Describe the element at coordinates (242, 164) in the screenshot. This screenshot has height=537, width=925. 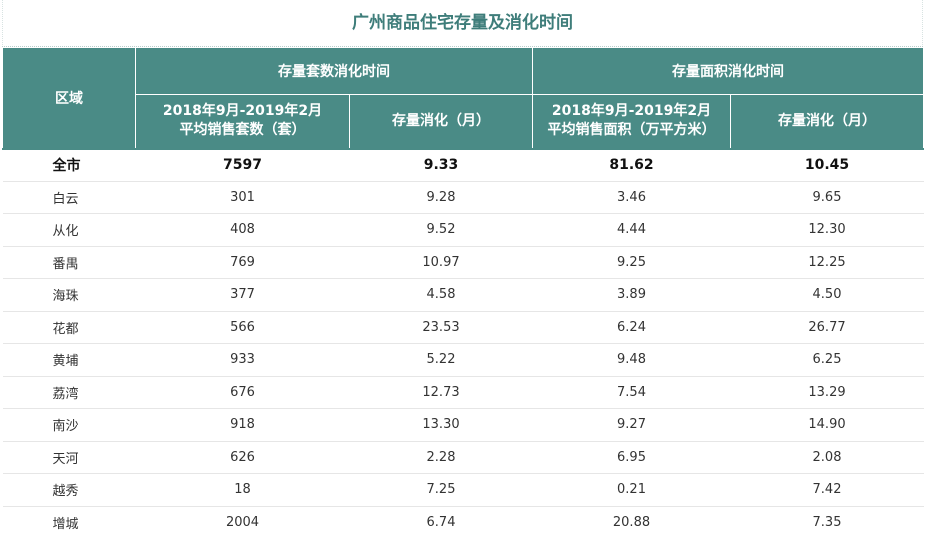
I see `avg-units-cell: 7597` at that location.